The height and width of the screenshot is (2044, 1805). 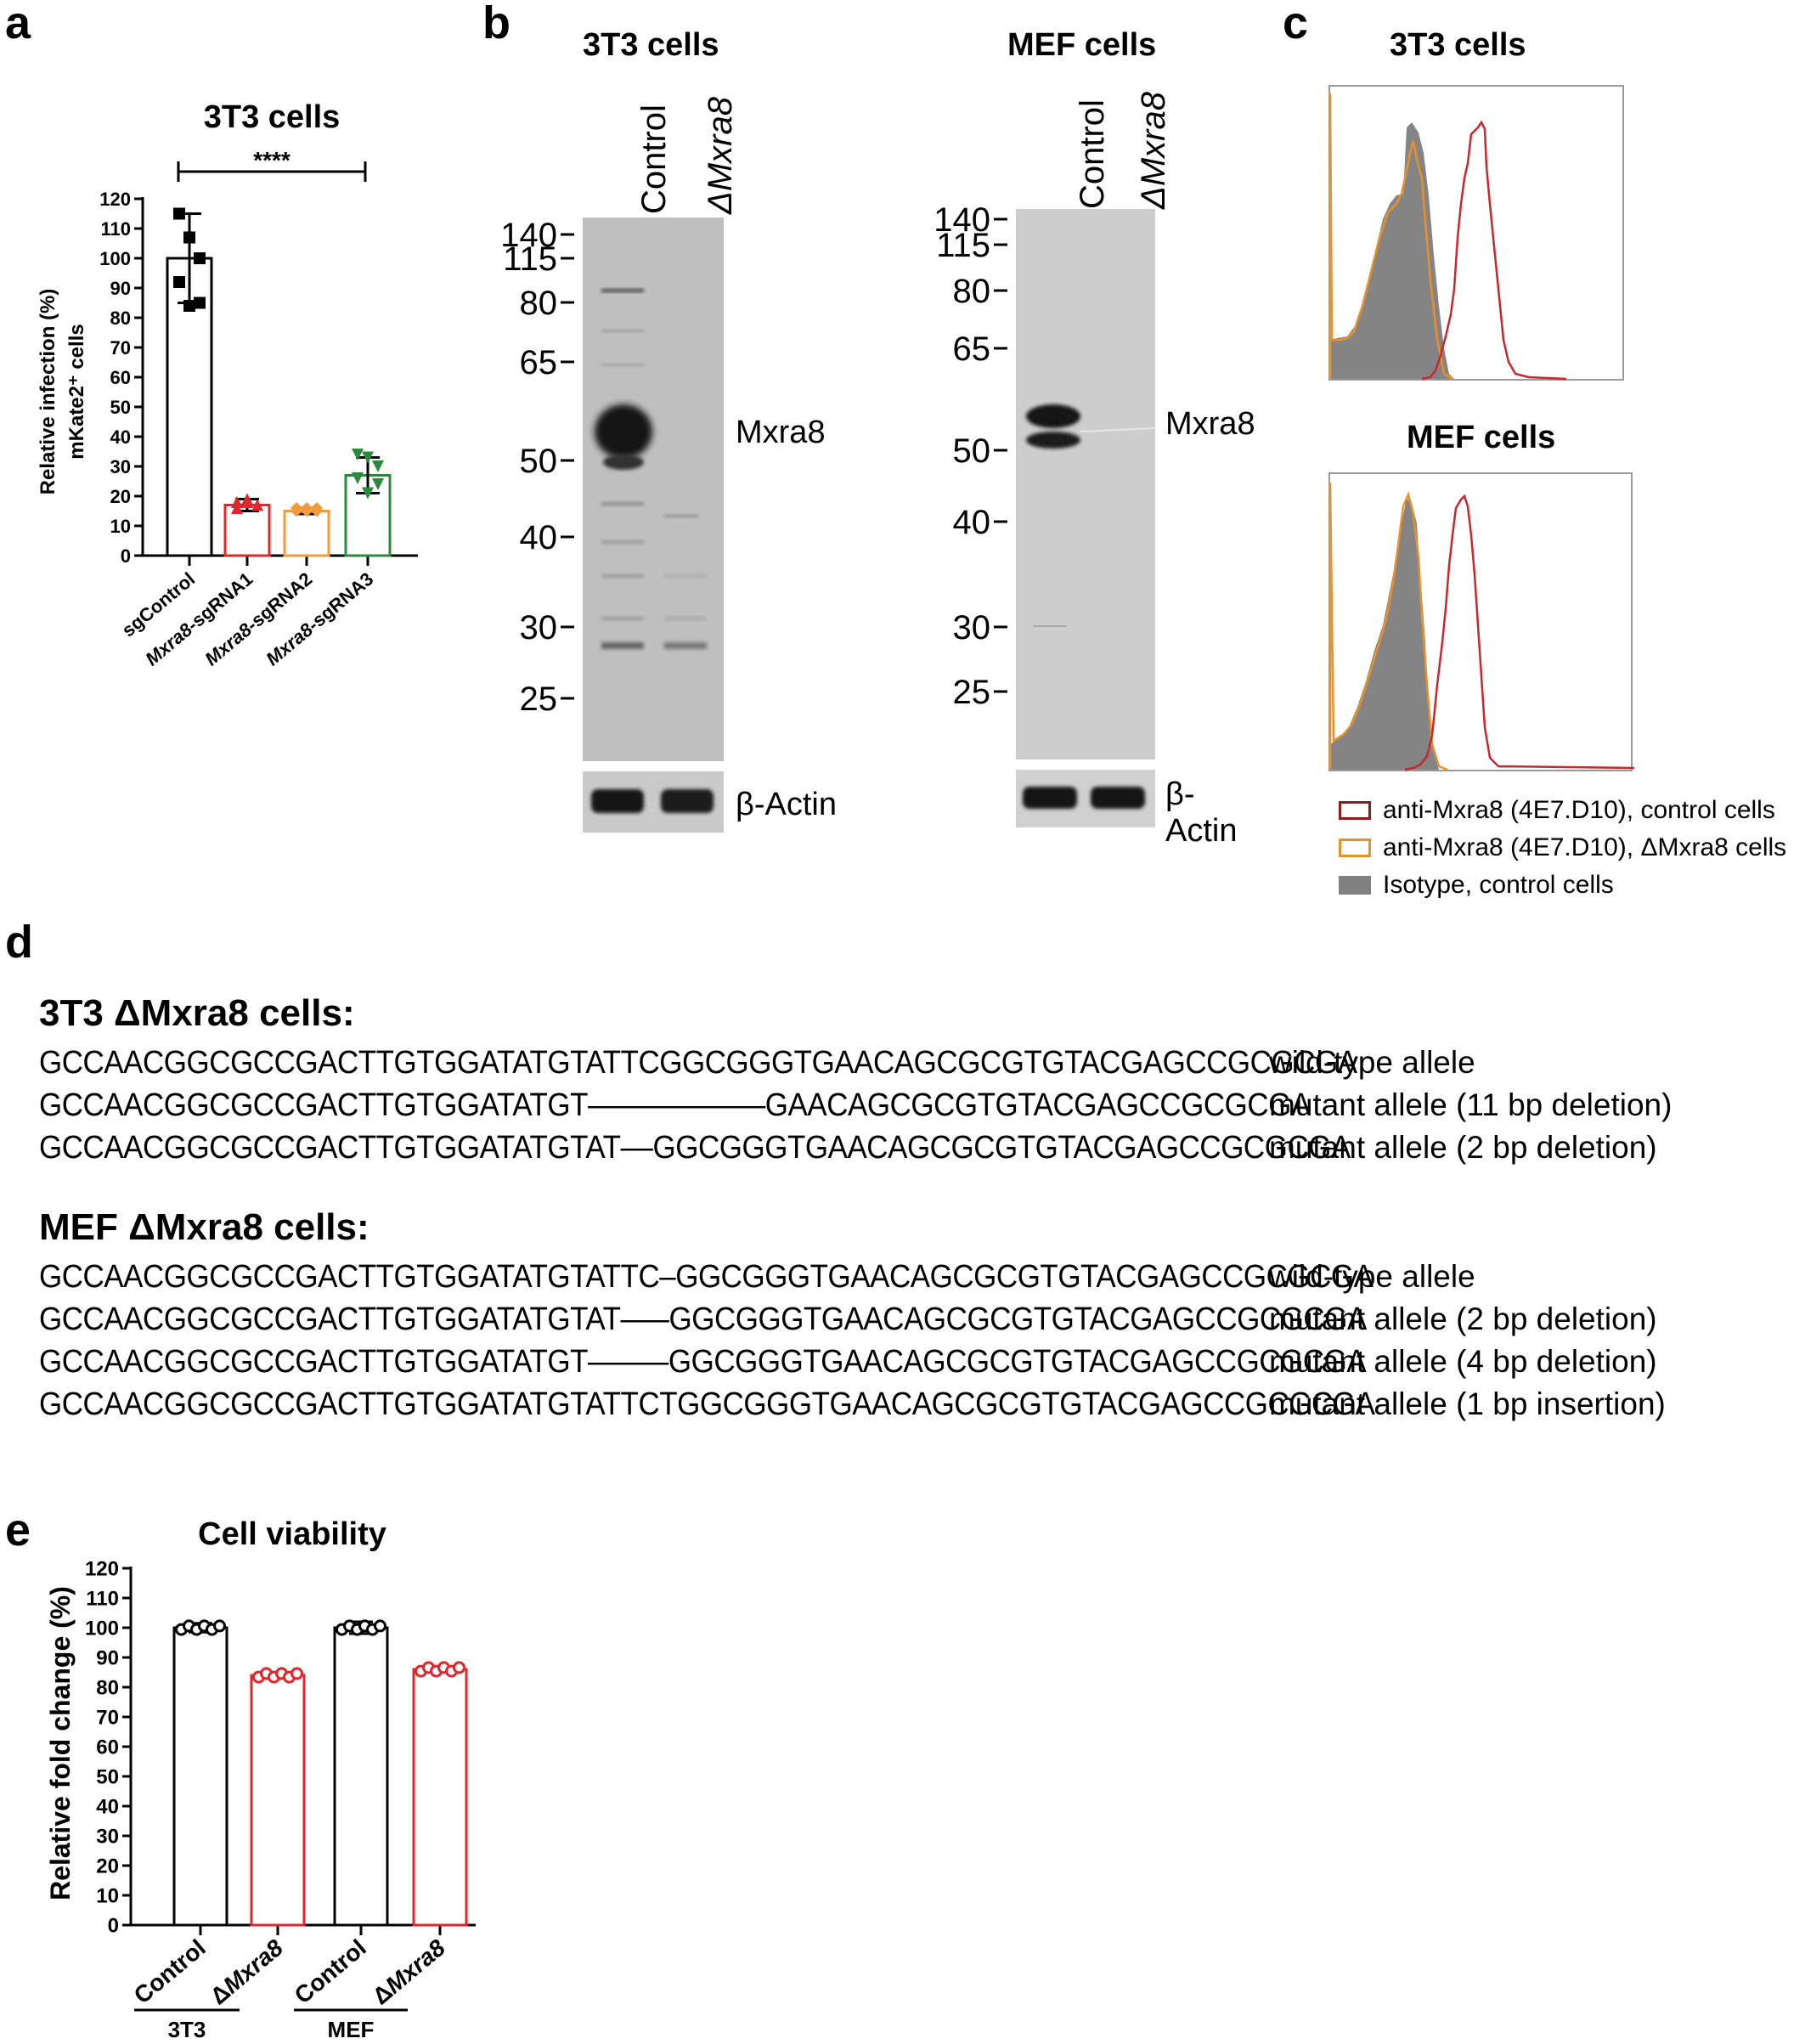 I want to click on flow-histogram-mef, so click(x=1481, y=621).